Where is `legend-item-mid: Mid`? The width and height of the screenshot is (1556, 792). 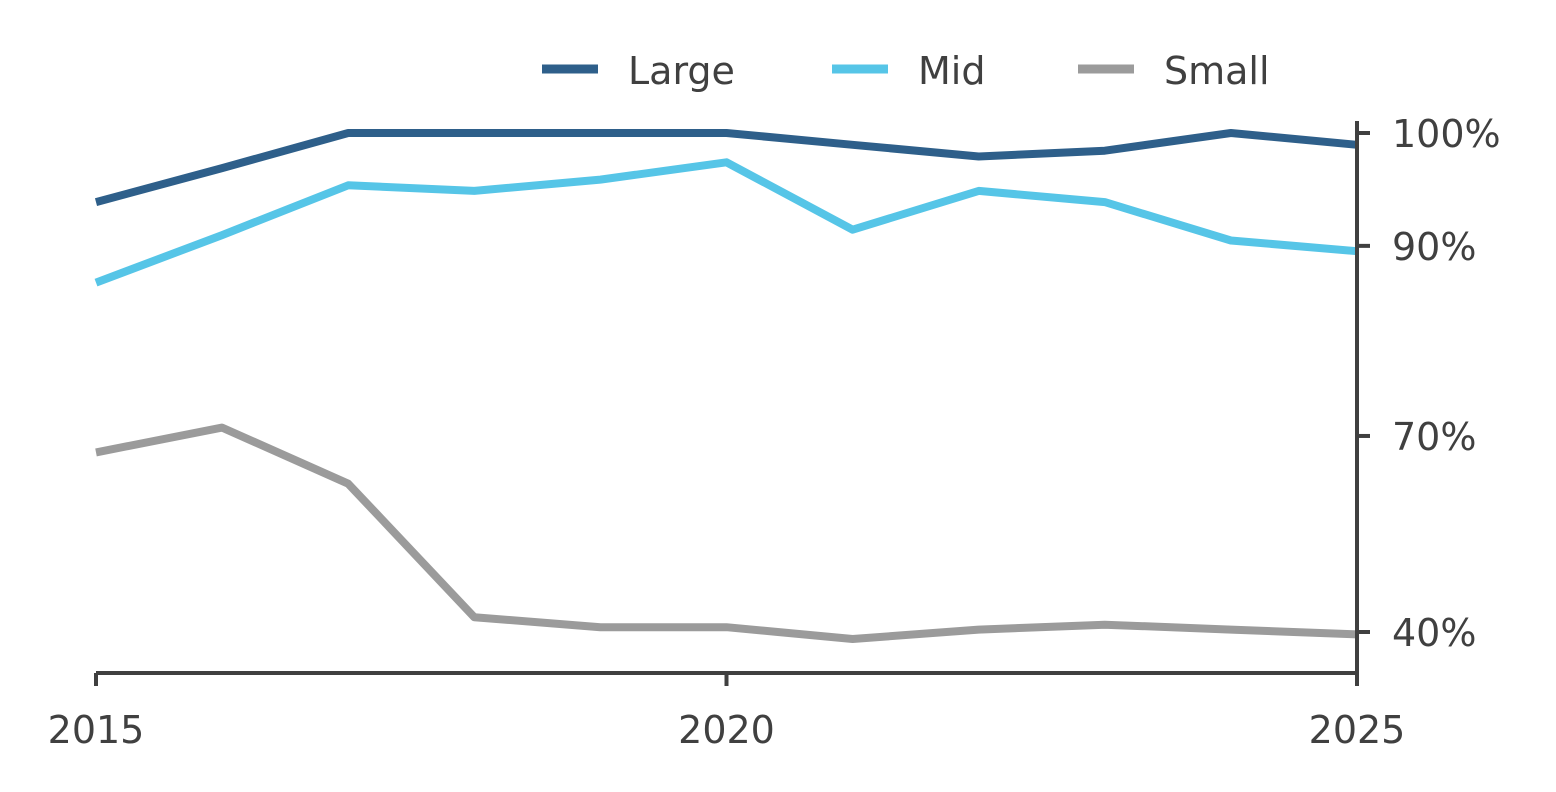
legend-item-mid: Mid is located at coordinates (908, 71).